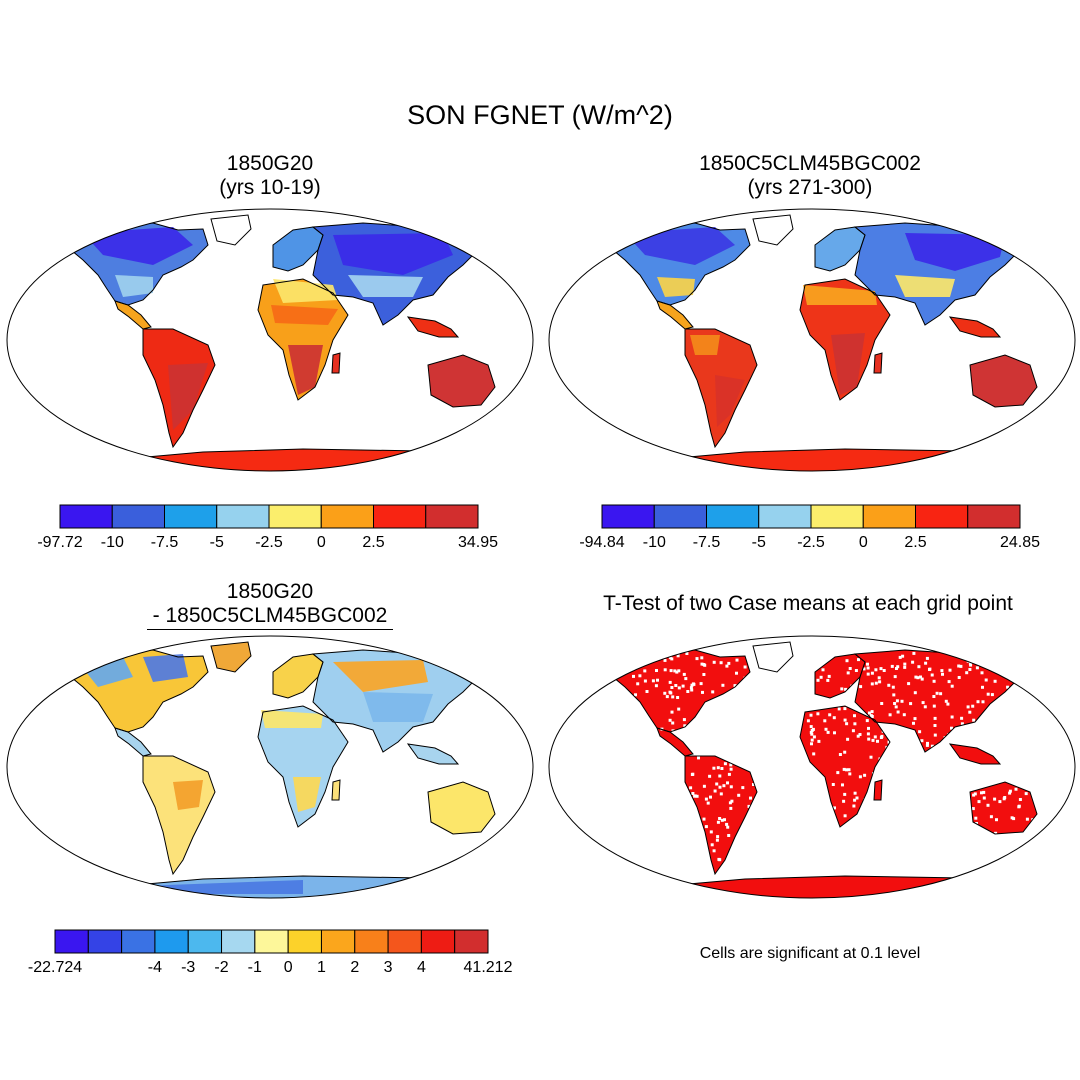 This screenshot has width=1080, height=1080. I want to click on tr-region-greenland, so click(773, 230).